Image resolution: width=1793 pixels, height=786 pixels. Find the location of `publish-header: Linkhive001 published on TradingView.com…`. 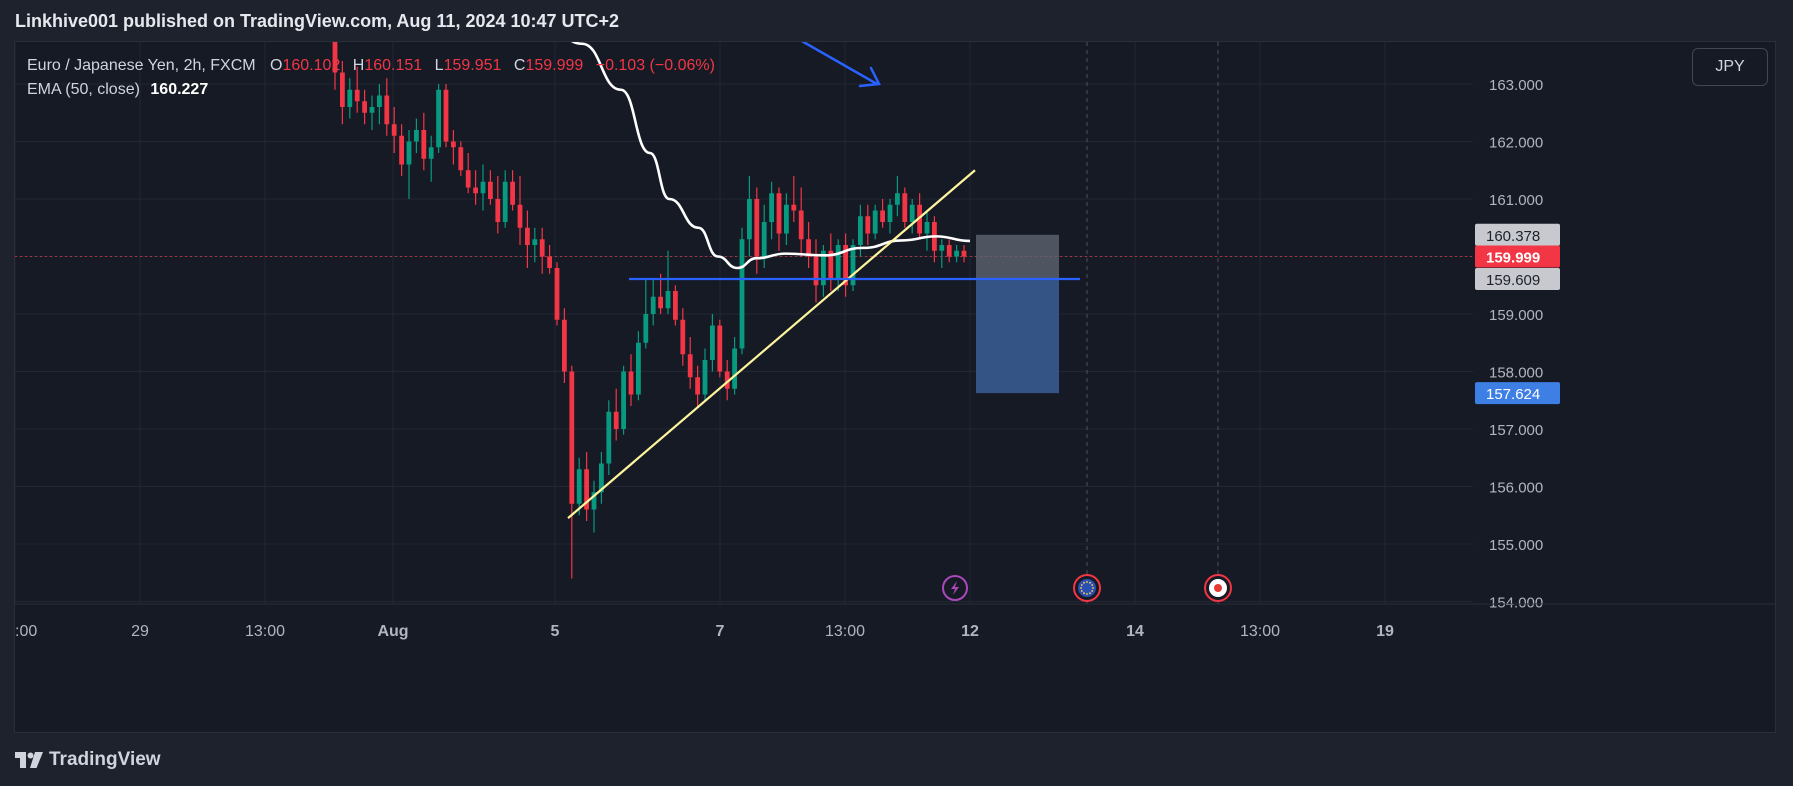

publish-header: Linkhive001 published on TradingView.com… is located at coordinates (896, 21).